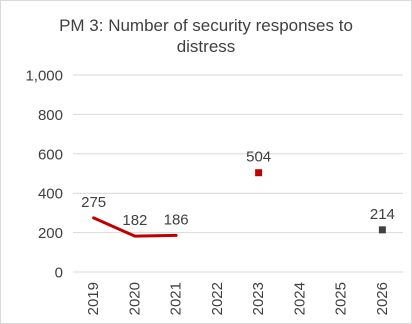 Image resolution: width=412 pixels, height=324 pixels. Describe the element at coordinates (50, 194) in the screenshot. I see `y-tick-label: 400` at that location.